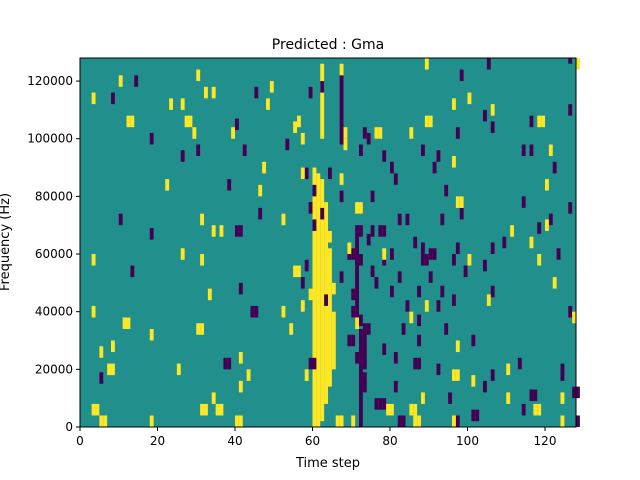 The height and width of the screenshot is (480, 640). Describe the element at coordinates (545, 441) in the screenshot. I see `x-tick-label: 120` at that location.